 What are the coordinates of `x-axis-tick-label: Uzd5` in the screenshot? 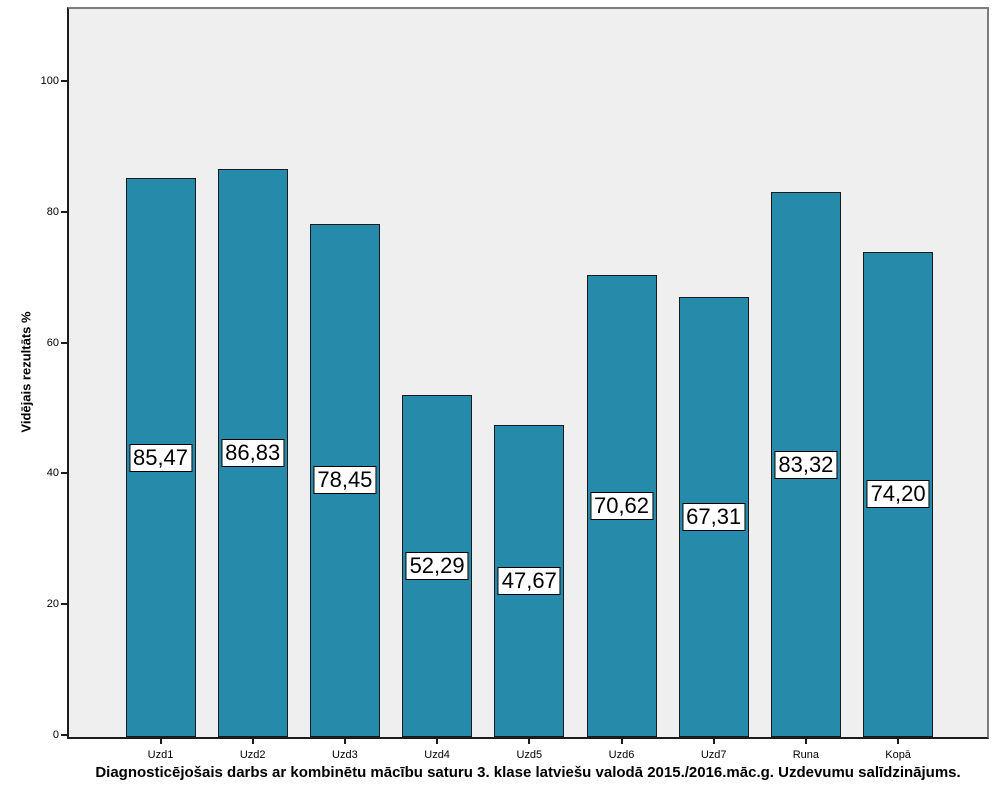 It's located at (529, 755).